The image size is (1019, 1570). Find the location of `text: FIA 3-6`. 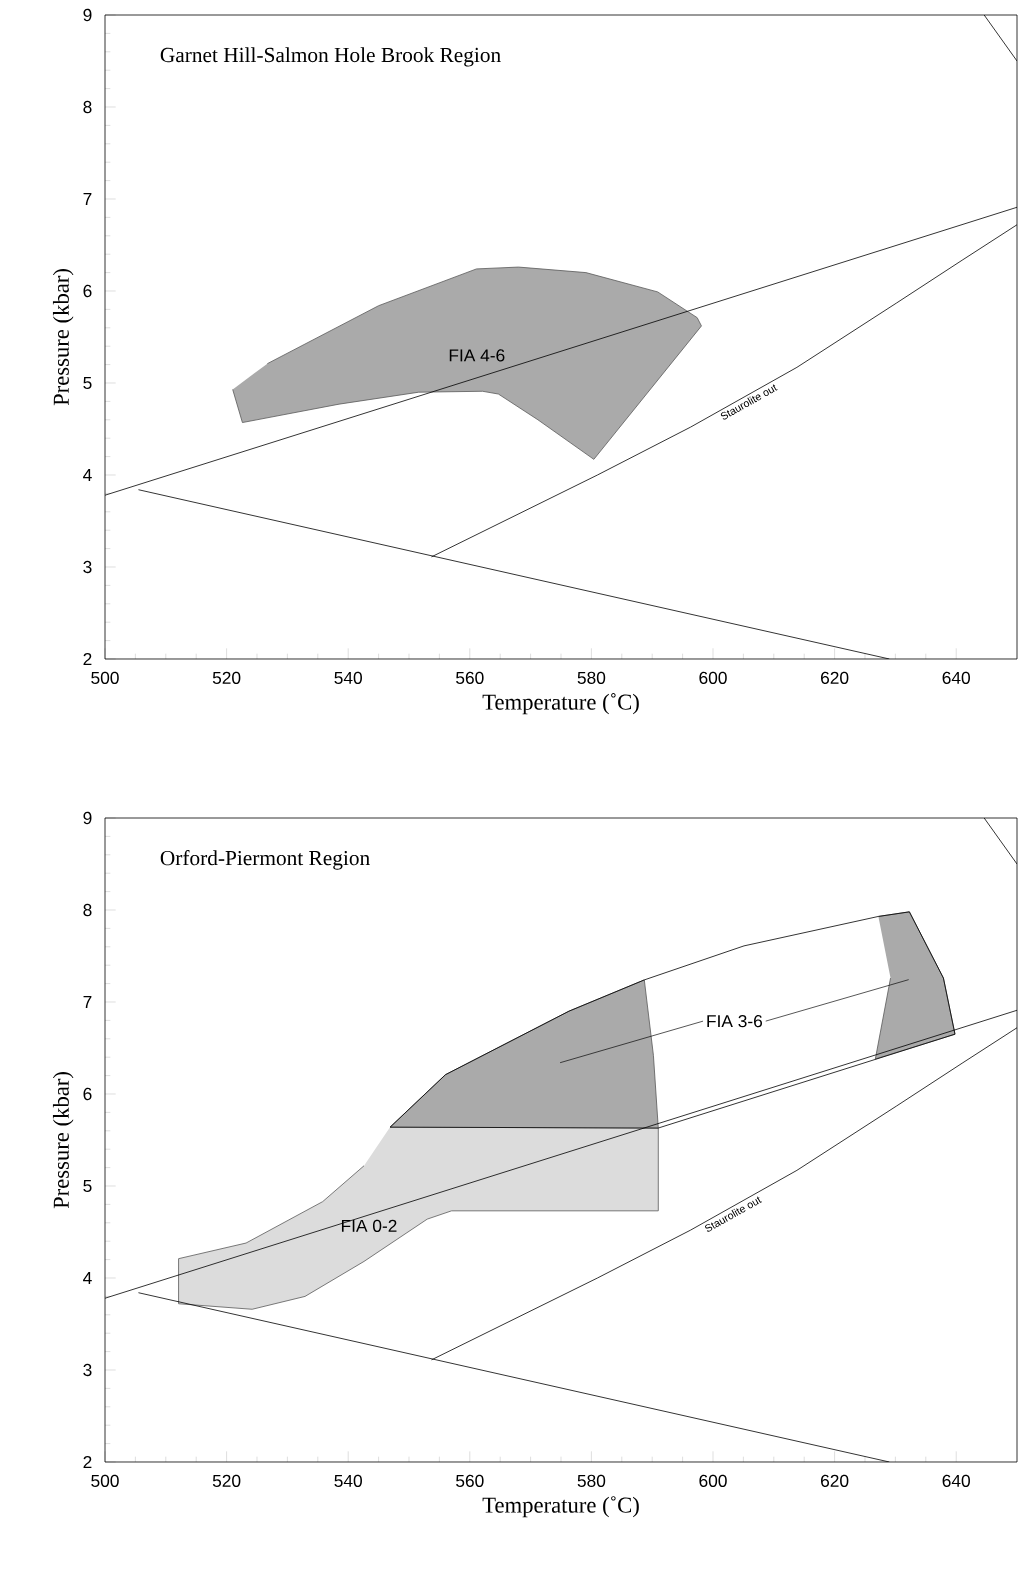

text: FIA 3-6 is located at coordinates (735, 1021).